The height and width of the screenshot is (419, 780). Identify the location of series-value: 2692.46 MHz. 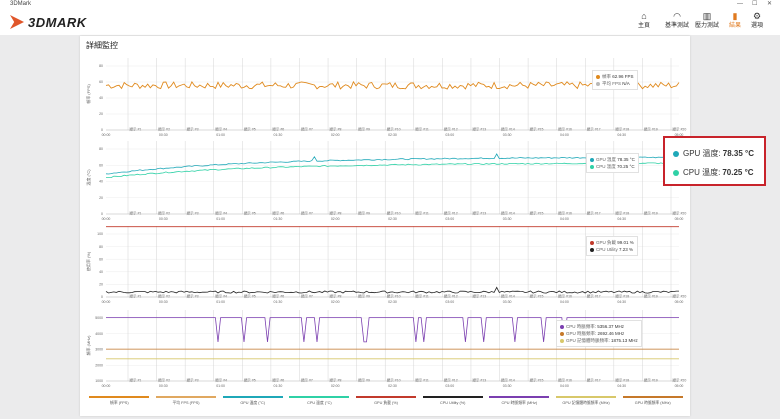
(611, 333).